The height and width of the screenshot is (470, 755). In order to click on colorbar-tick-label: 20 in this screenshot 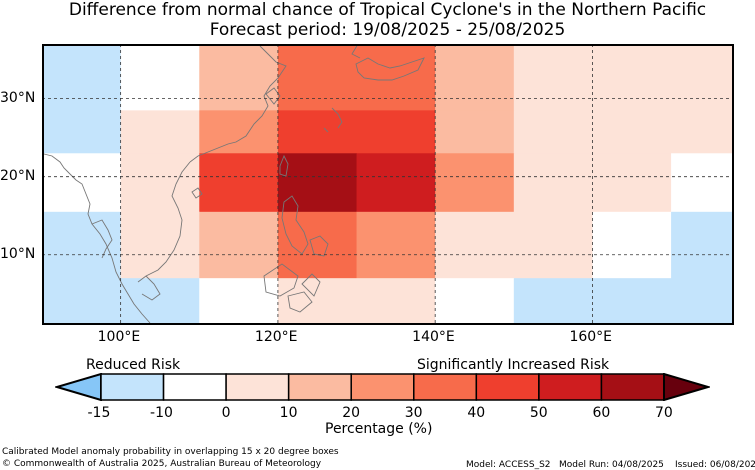, I will do `click(351, 413)`.